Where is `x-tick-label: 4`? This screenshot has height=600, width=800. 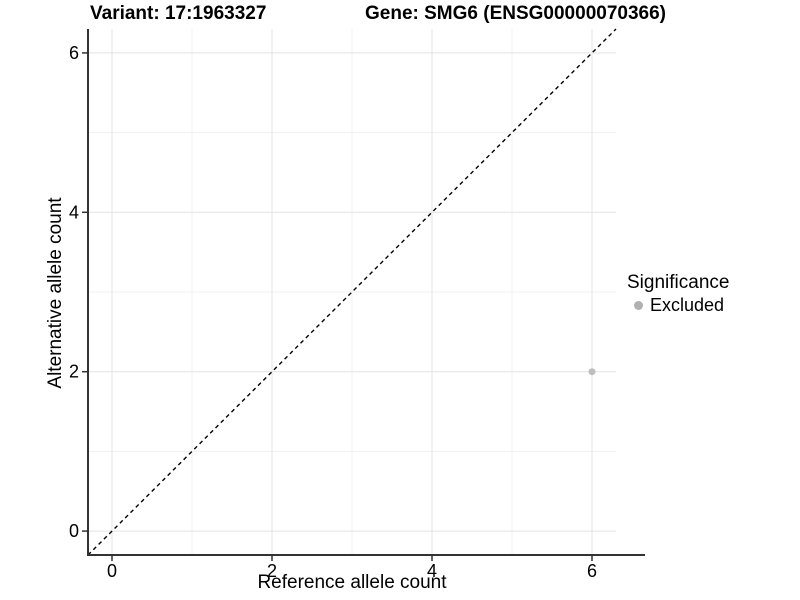 x-tick-label: 4 is located at coordinates (432, 571).